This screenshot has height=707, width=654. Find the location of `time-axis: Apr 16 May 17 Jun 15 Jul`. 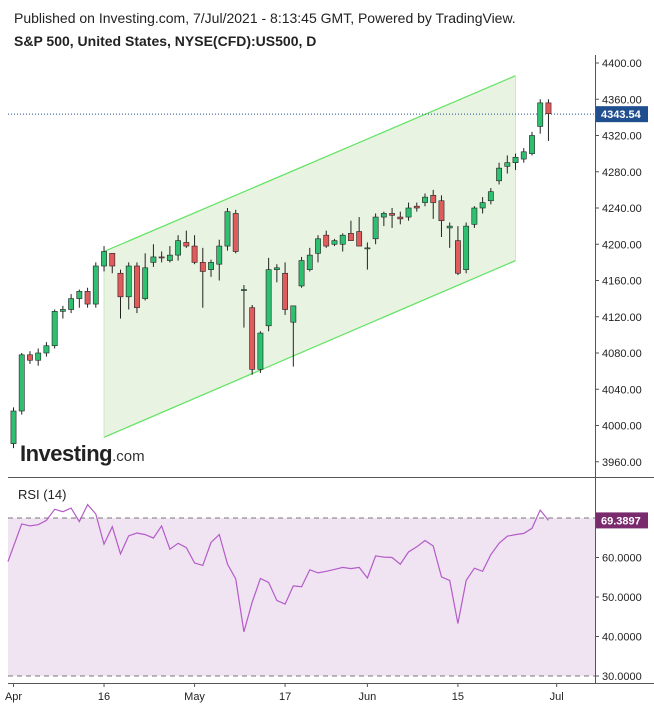

time-axis: Apr 16 May 17 Jun 15 Jul is located at coordinates (284, 693).